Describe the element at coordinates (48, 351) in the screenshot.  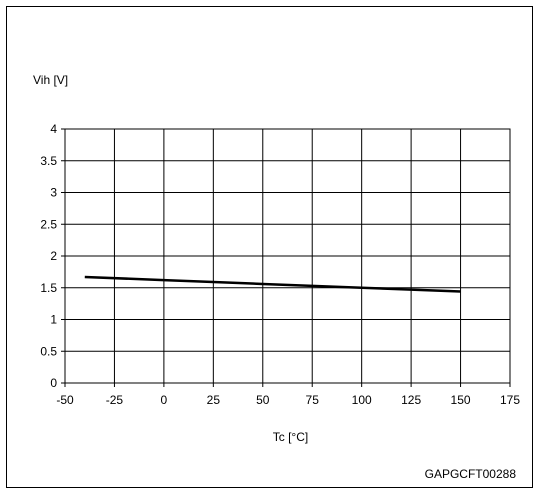
I see `y-tick-label: 0.5` at that location.